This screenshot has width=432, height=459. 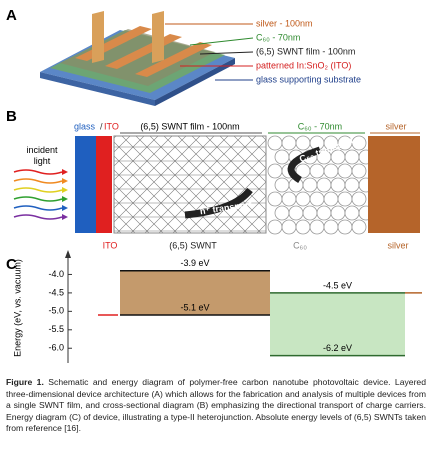 I want to click on y-tick-label: -5.5, so click(x=56, y=329).